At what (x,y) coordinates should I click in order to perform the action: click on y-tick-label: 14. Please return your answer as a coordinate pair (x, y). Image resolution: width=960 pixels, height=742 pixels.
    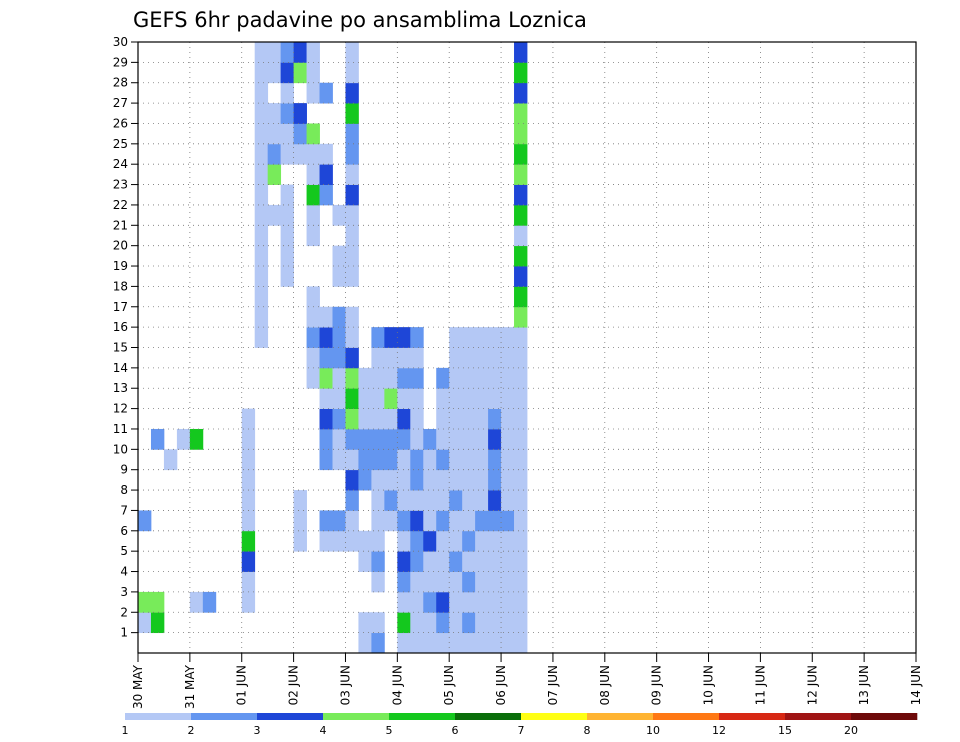
    Looking at the image, I should click on (120, 368).